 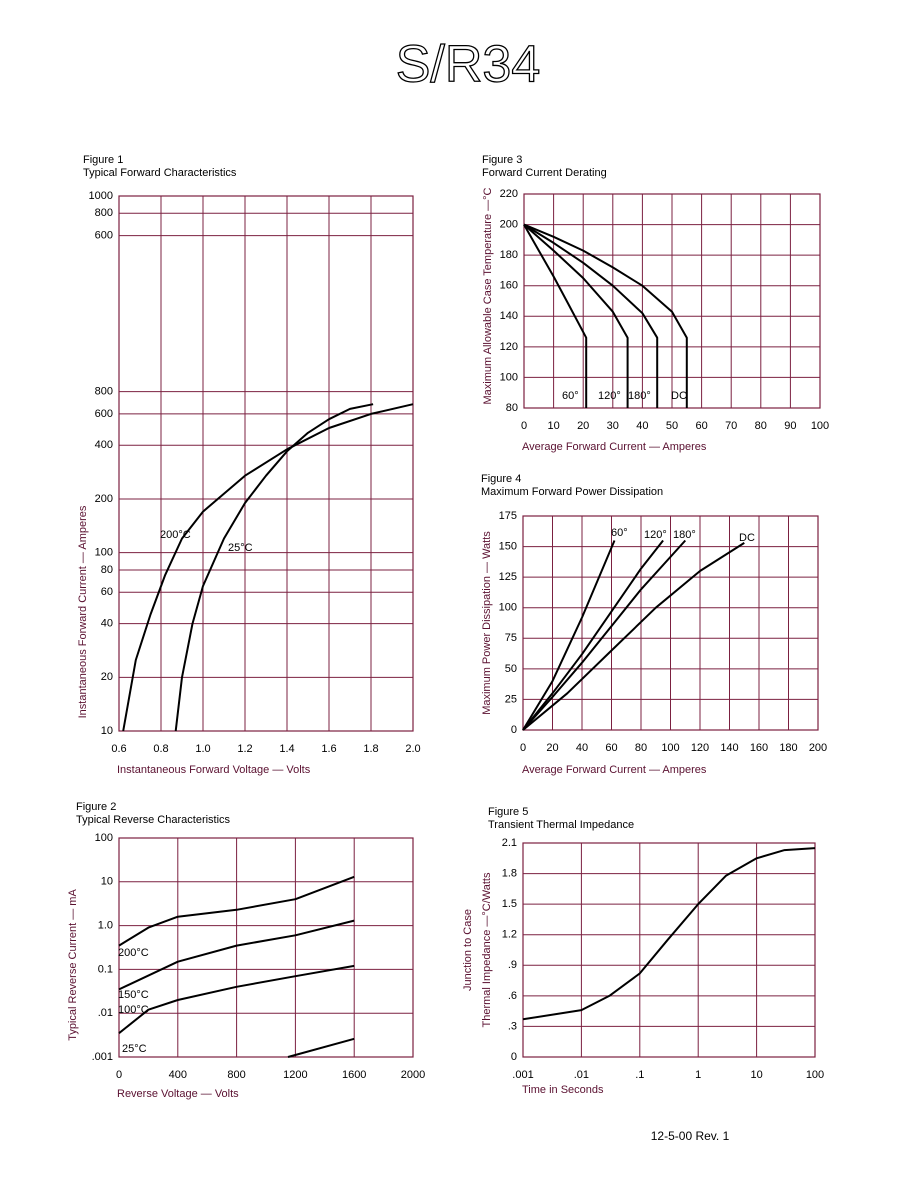 What do you see at coordinates (468, 950) in the screenshot?
I see `y-axis-label: Junction to Case` at bounding box center [468, 950].